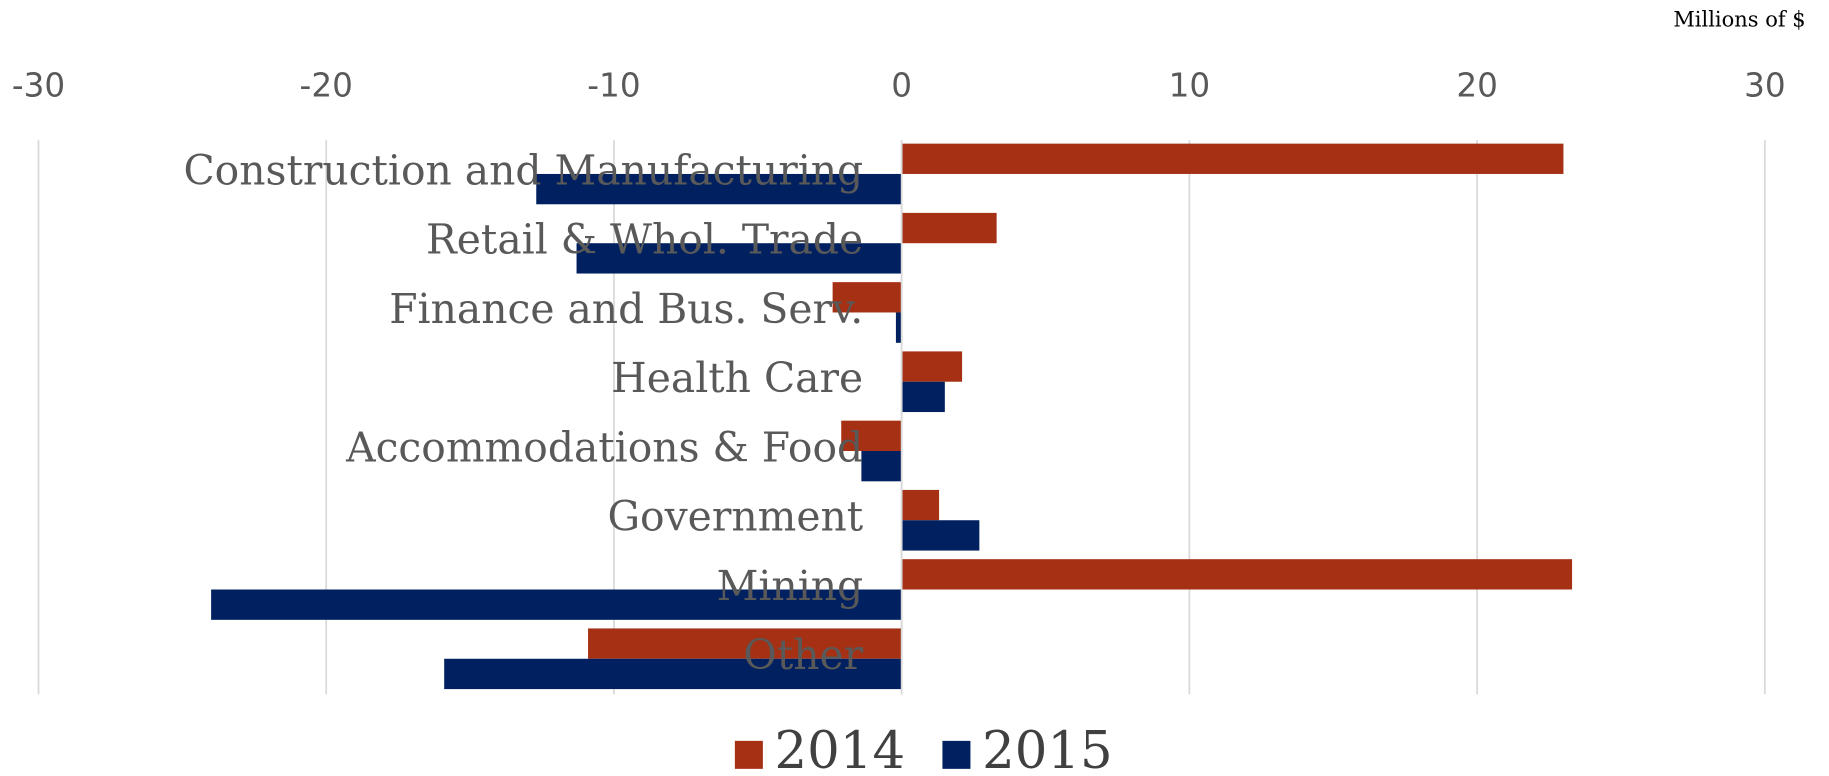  Describe the element at coordinates (790, 586) in the screenshot. I see `category-label: Mining` at that location.